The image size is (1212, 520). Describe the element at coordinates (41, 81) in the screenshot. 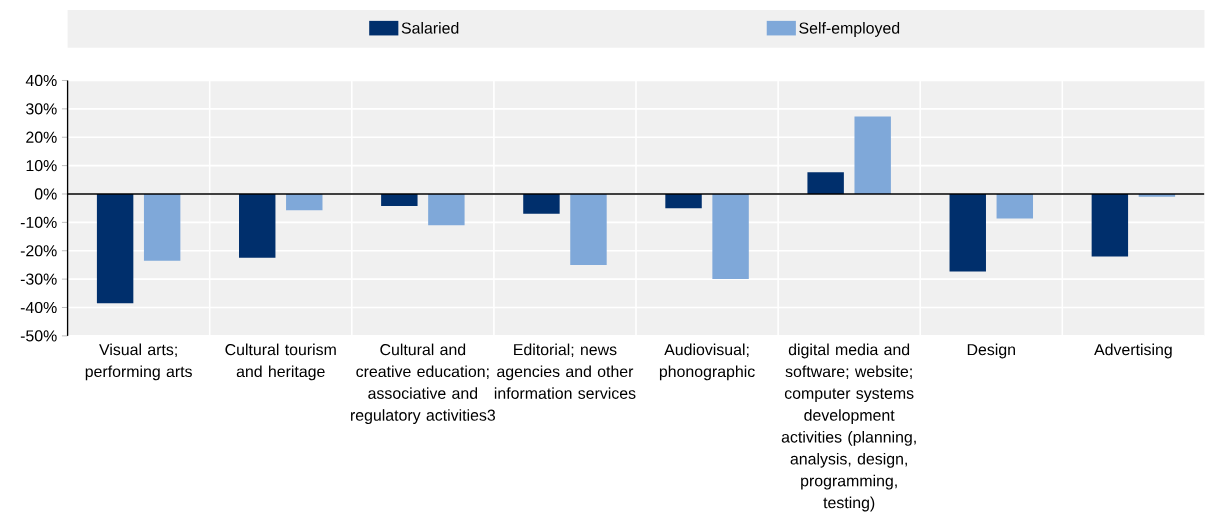

I see `y-tick-label: 40%` at that location.